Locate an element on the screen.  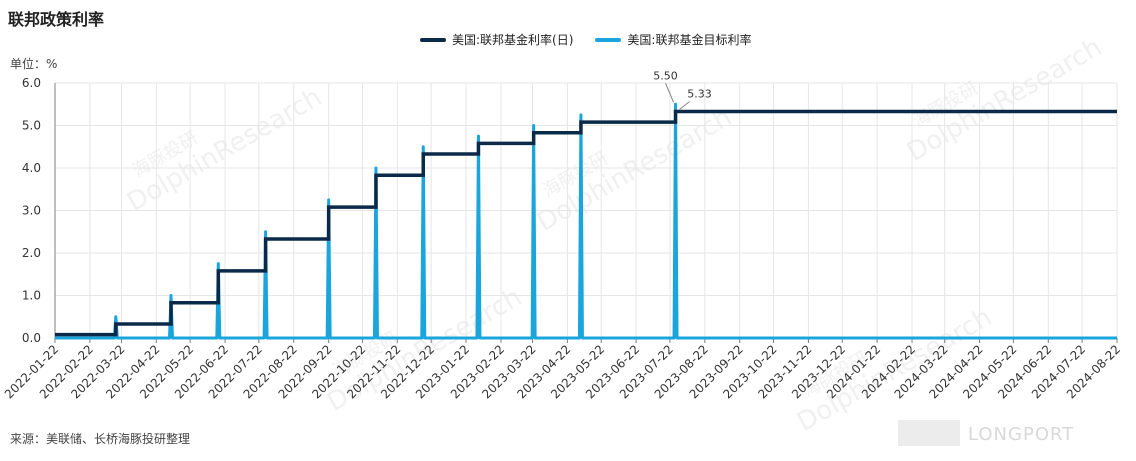
legend-item-target: 美国:联邦基金目标利率 is located at coordinates (673, 39).